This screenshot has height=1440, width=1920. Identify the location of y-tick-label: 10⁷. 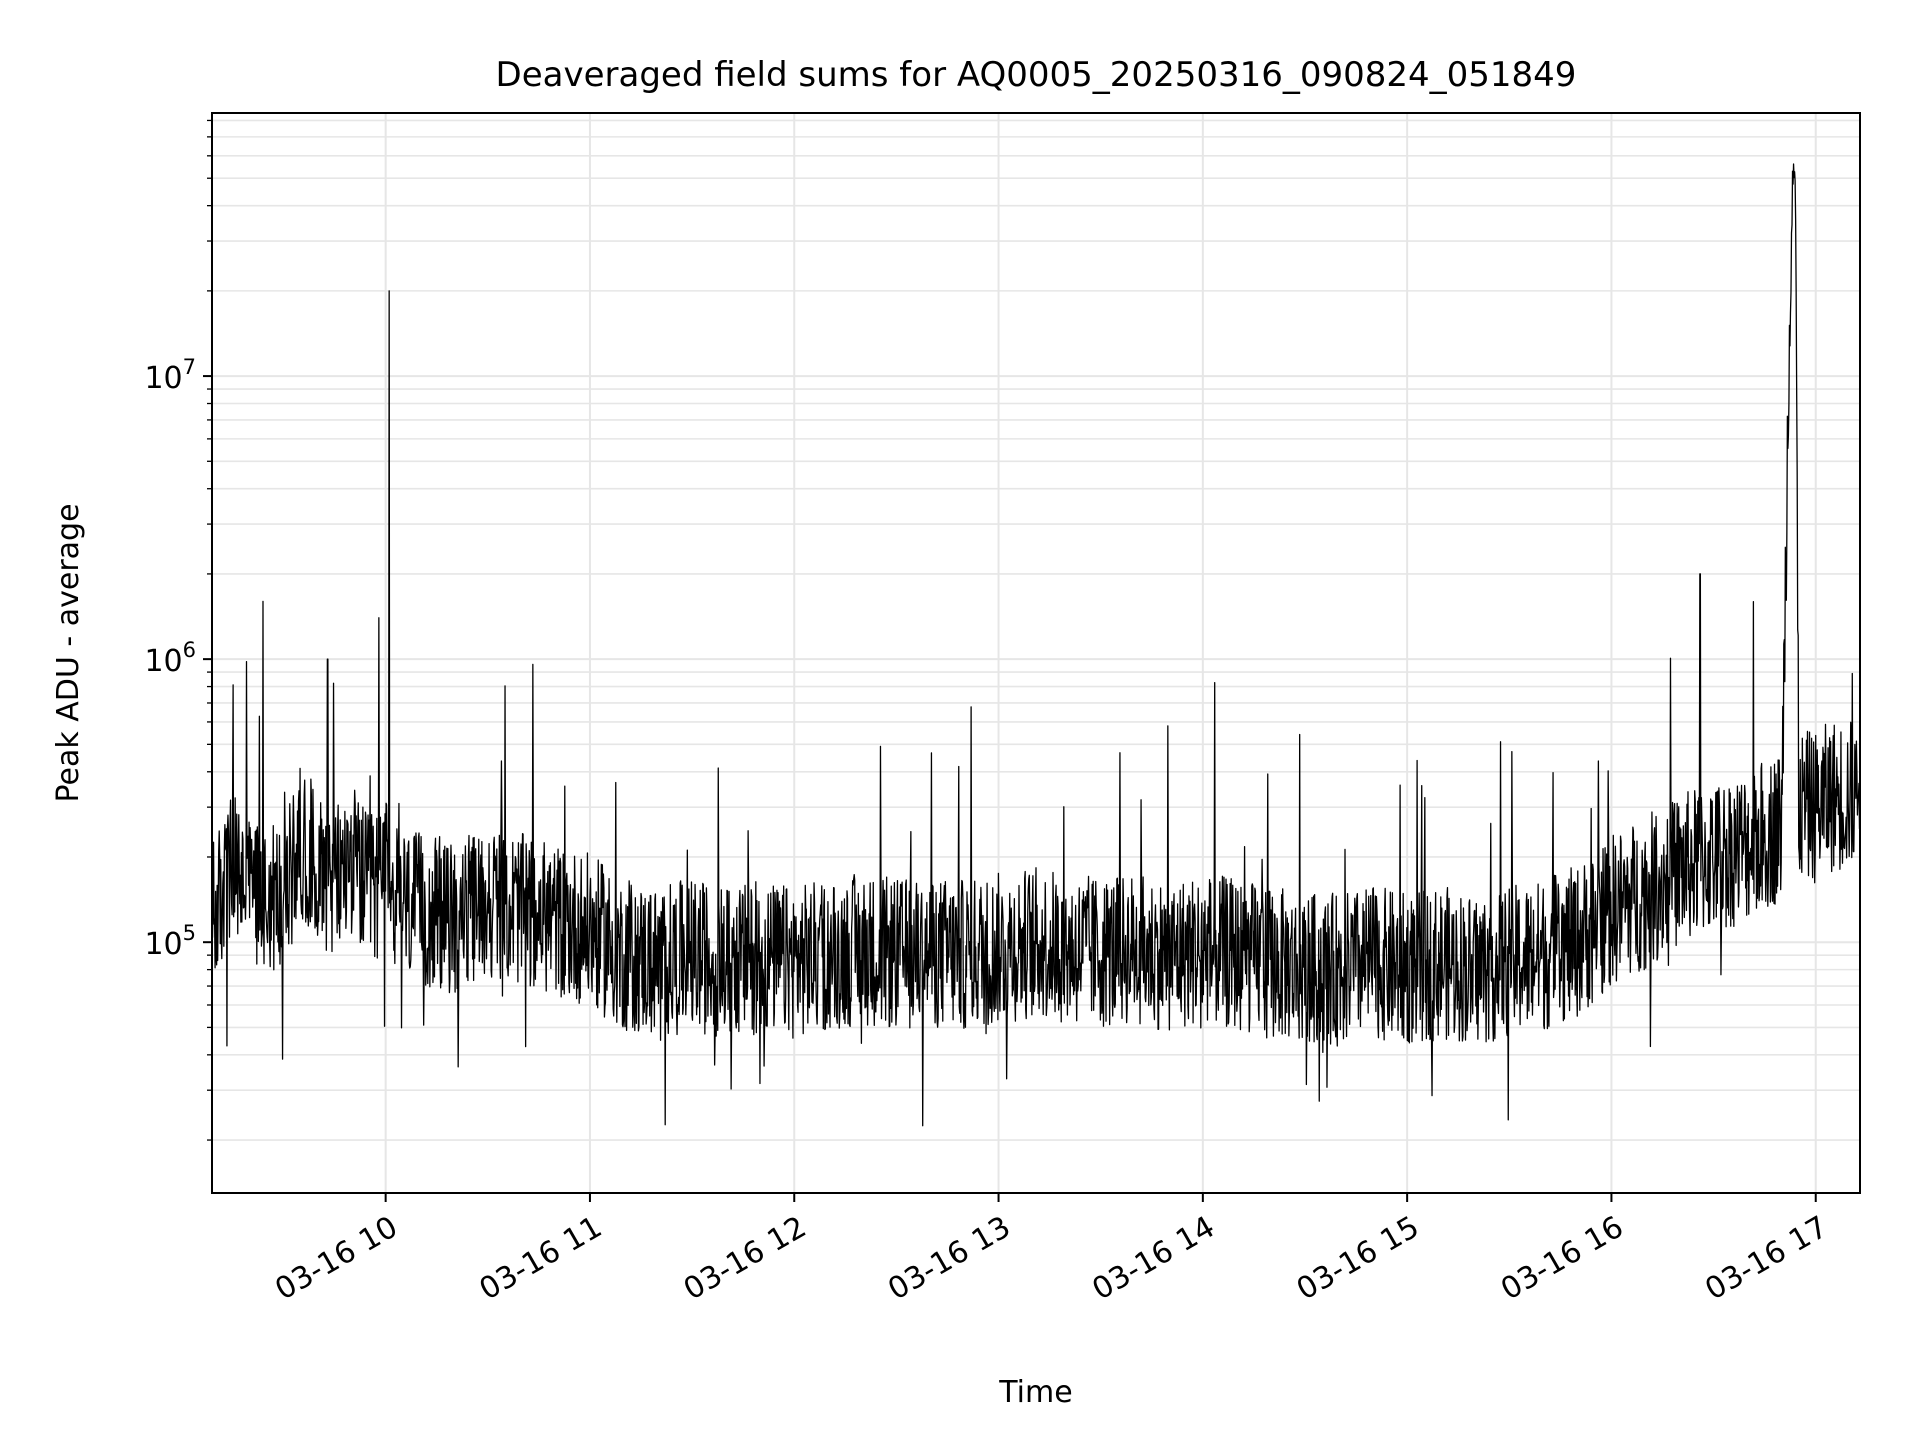
(170, 375).